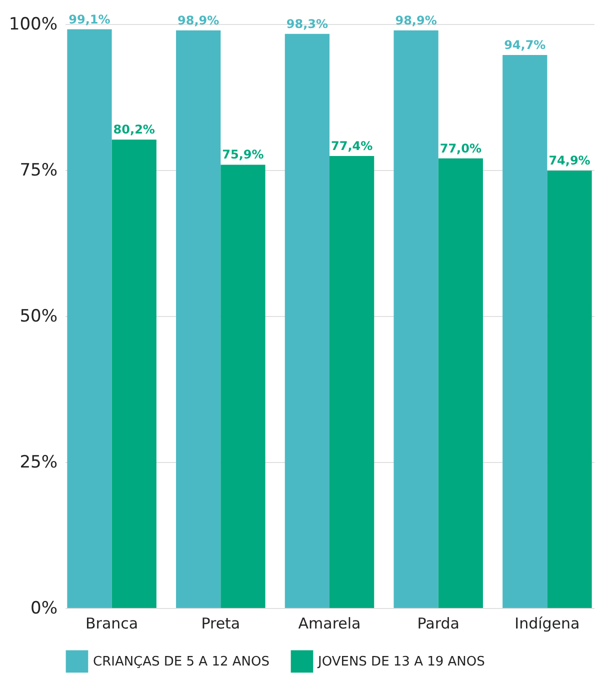 The width and height of the screenshot is (608, 683). I want to click on y-tick-label: 100%, so click(33, 24).